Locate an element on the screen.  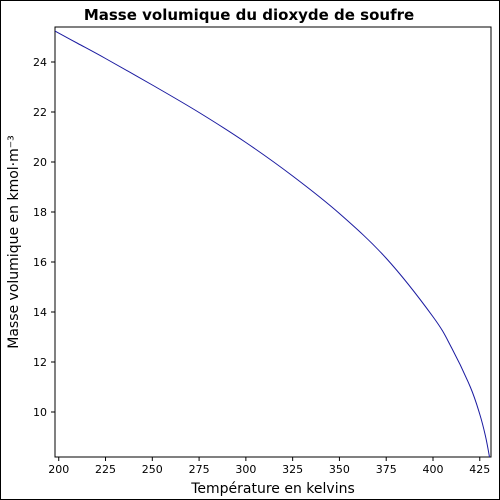
x-tick-label: 375 is located at coordinates (386, 469).